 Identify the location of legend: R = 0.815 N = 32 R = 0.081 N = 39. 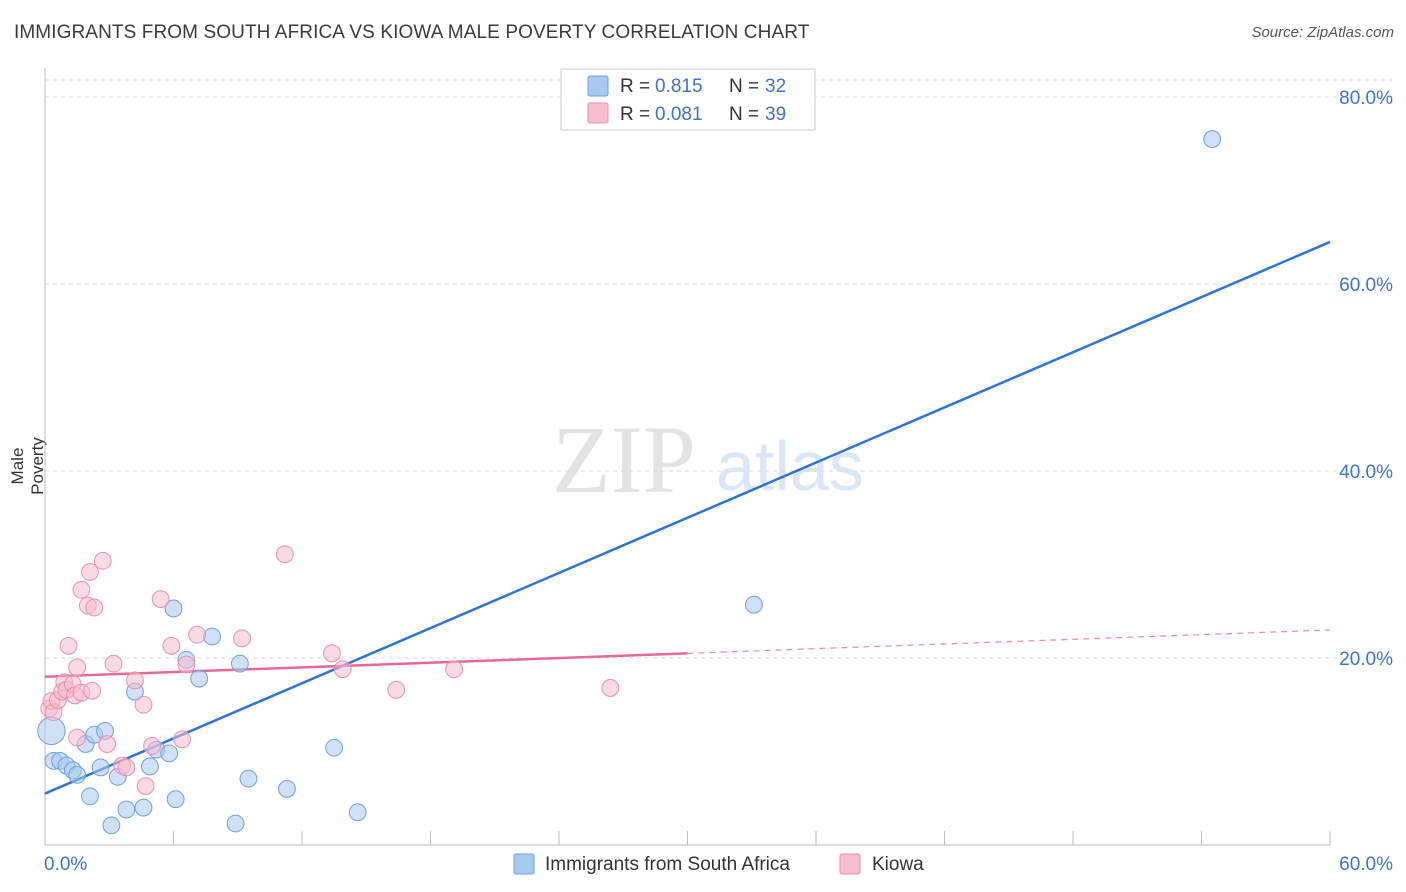
(688, 99).